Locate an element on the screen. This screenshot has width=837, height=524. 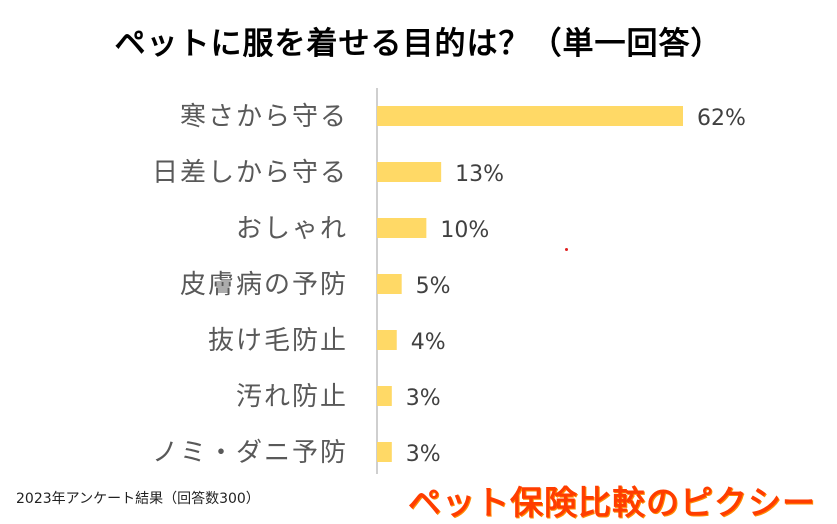
category-label-2: おしゃれ is located at coordinates (292, 229).